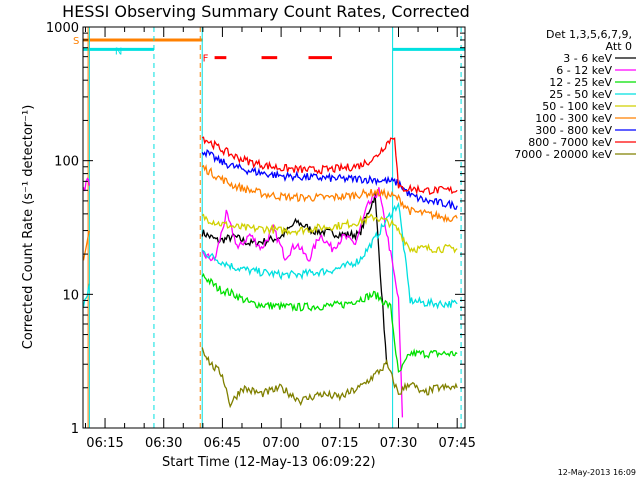  What do you see at coordinates (280, 443) in the screenshot?
I see `x-tick-label: 07:00` at bounding box center [280, 443].